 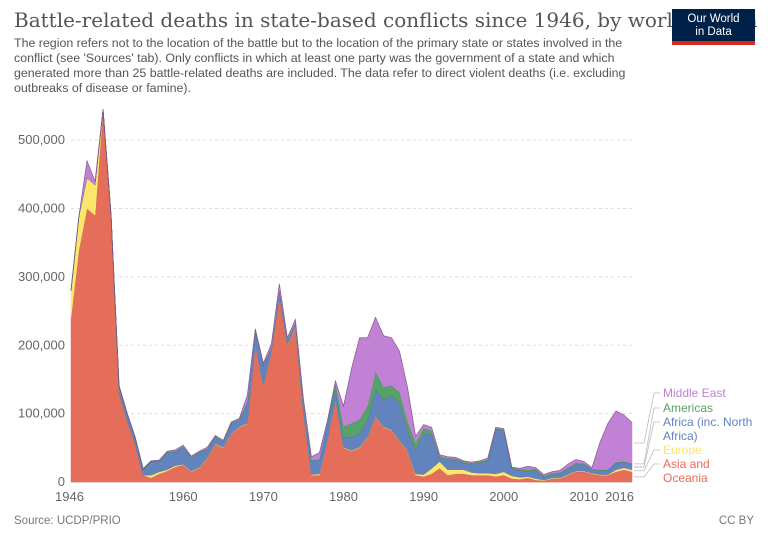 I want to click on x-tick-label: 2000, so click(x=503, y=496).